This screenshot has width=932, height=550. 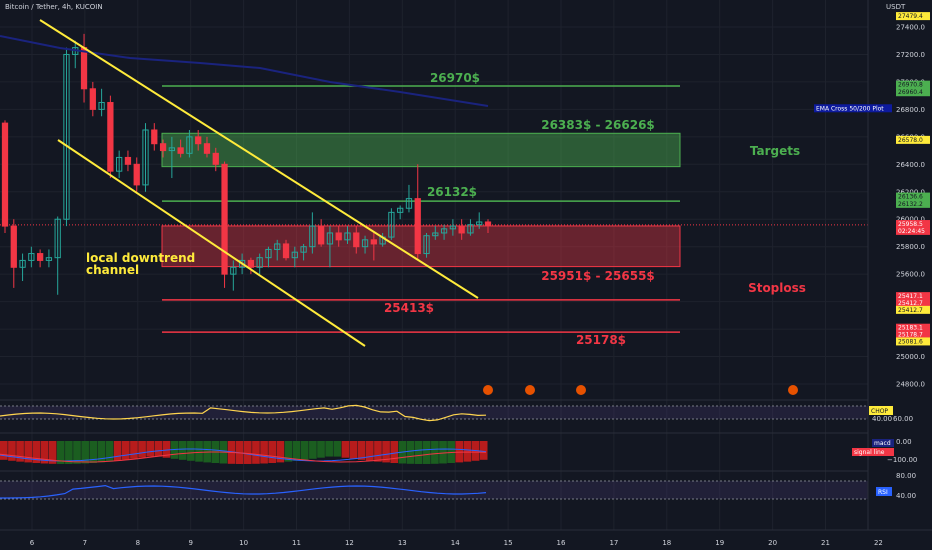 What do you see at coordinates (910, 275) in the screenshot?
I see `price-tick: 25600.0` at bounding box center [910, 275].